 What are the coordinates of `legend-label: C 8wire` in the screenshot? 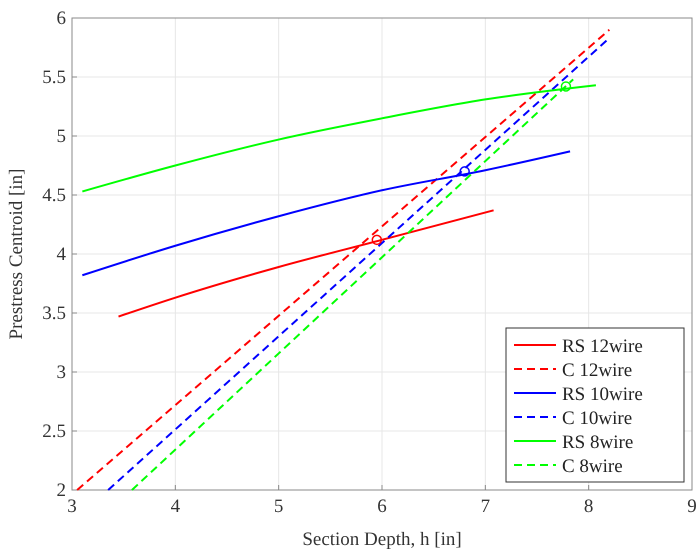 It's located at (592, 466).